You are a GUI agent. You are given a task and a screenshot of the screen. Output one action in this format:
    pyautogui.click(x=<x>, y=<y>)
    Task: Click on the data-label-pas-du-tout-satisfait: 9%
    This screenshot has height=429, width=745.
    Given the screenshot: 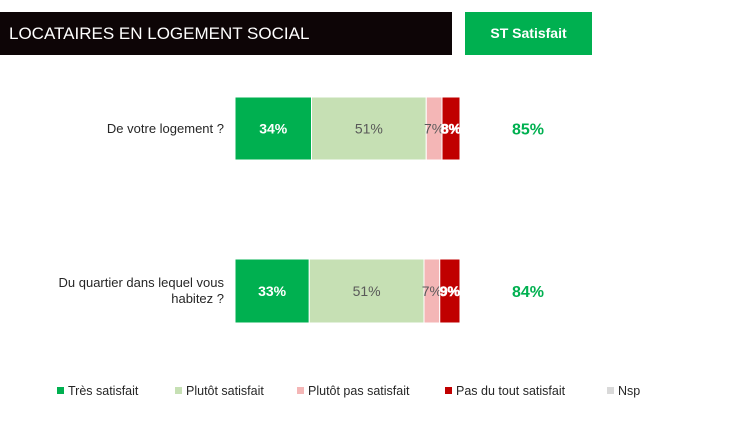 What is the action you would take?
    pyautogui.click(x=450, y=291)
    